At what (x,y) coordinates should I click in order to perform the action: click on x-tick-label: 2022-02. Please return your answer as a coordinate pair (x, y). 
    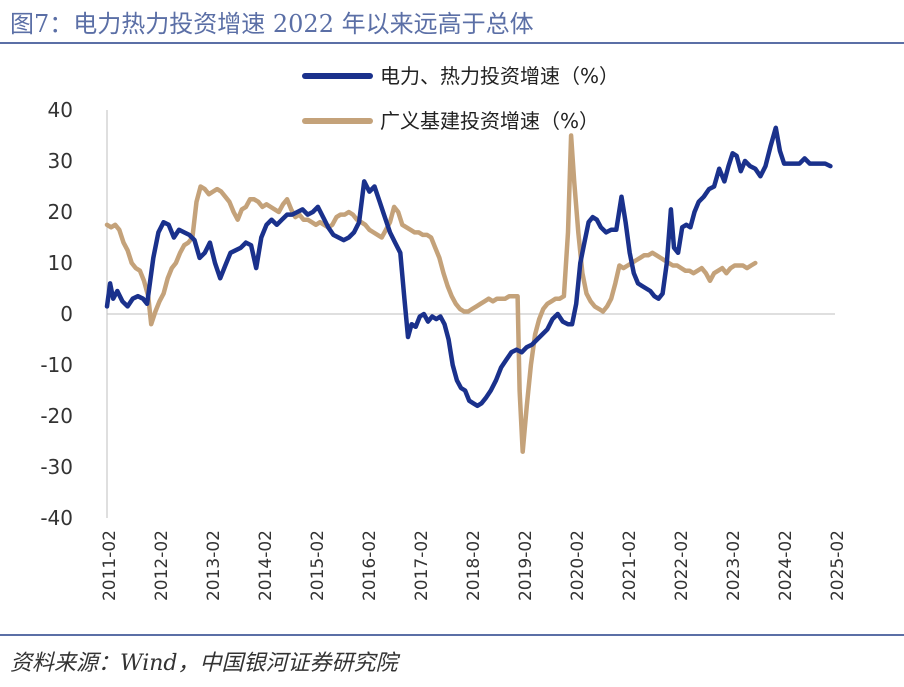
    Looking at the image, I should click on (682, 565).